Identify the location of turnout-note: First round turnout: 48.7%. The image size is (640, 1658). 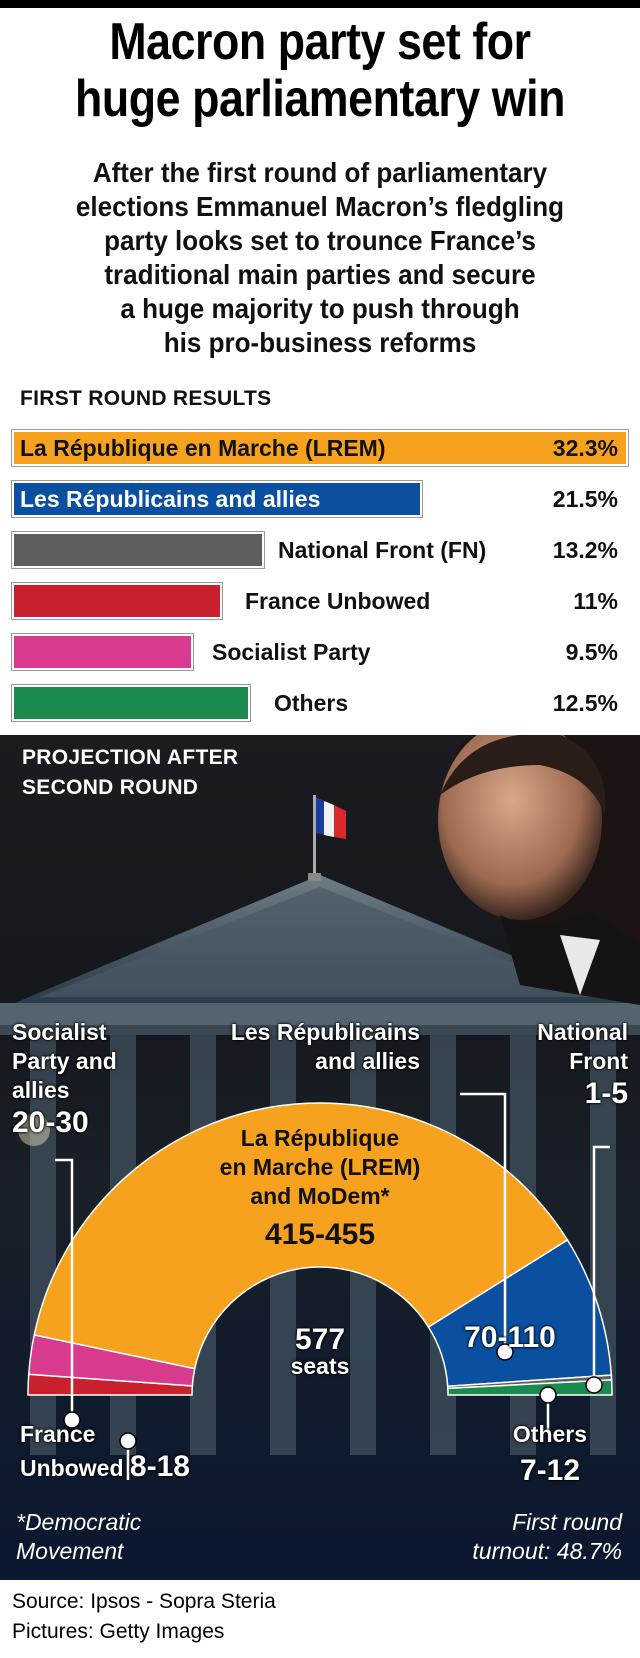
(547, 1536).